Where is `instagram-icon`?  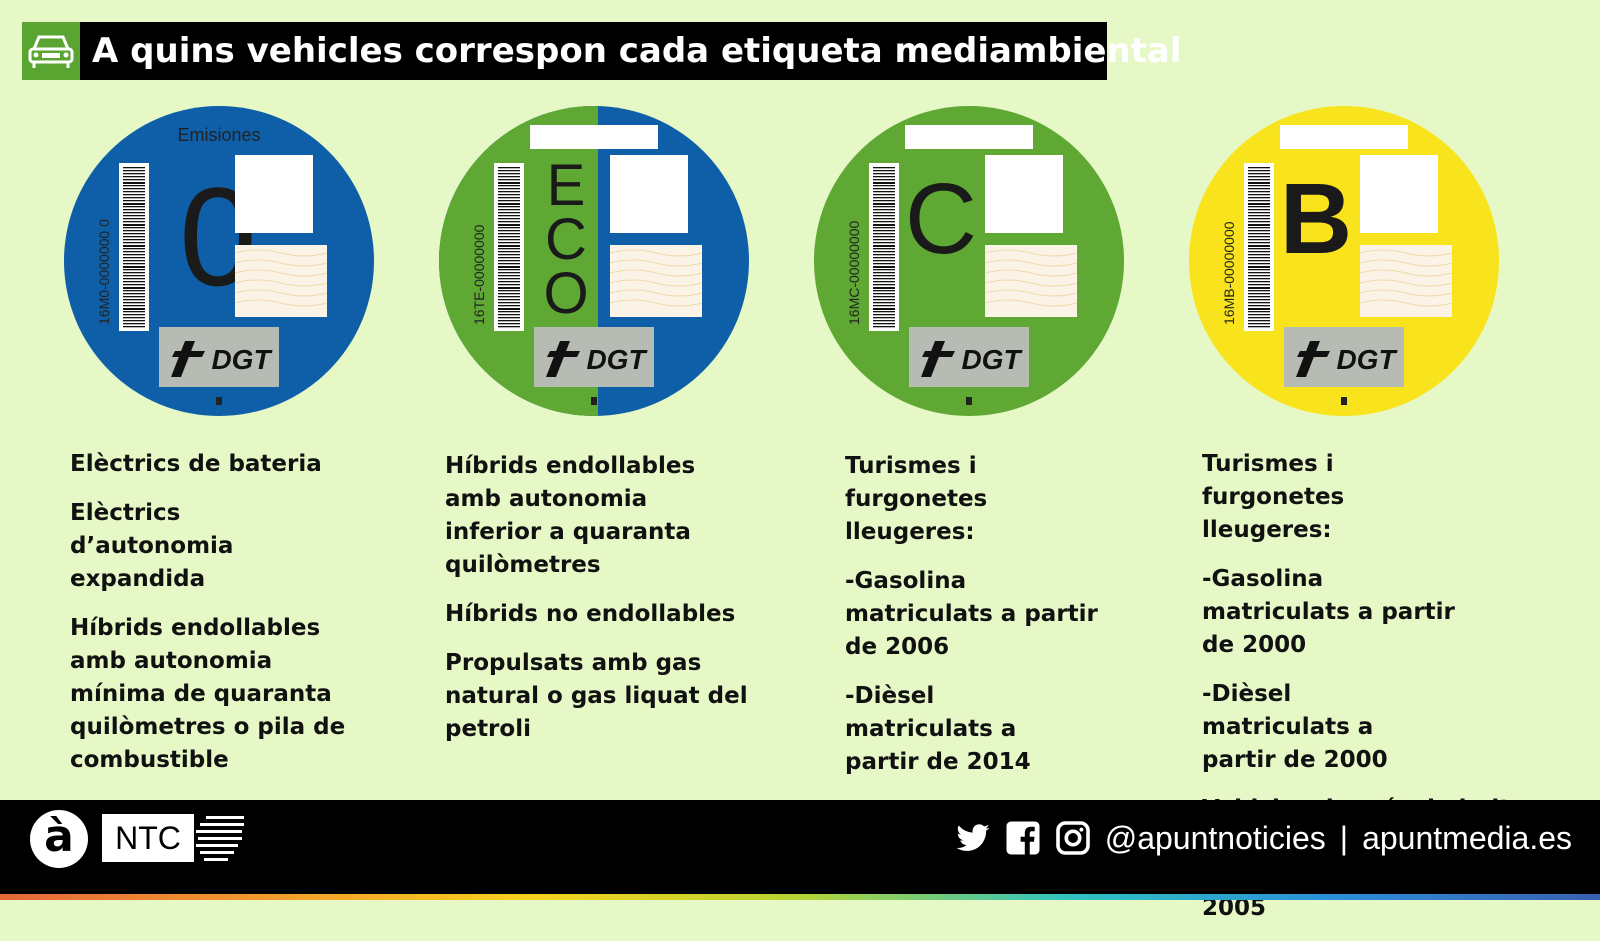
instagram-icon is located at coordinates (1073, 838).